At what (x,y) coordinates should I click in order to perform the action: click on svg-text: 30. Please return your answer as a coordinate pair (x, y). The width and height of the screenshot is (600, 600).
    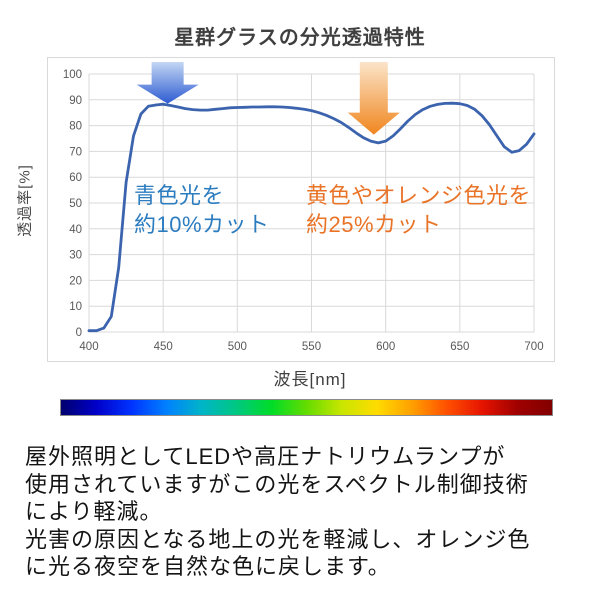
    Looking at the image, I should click on (75, 256).